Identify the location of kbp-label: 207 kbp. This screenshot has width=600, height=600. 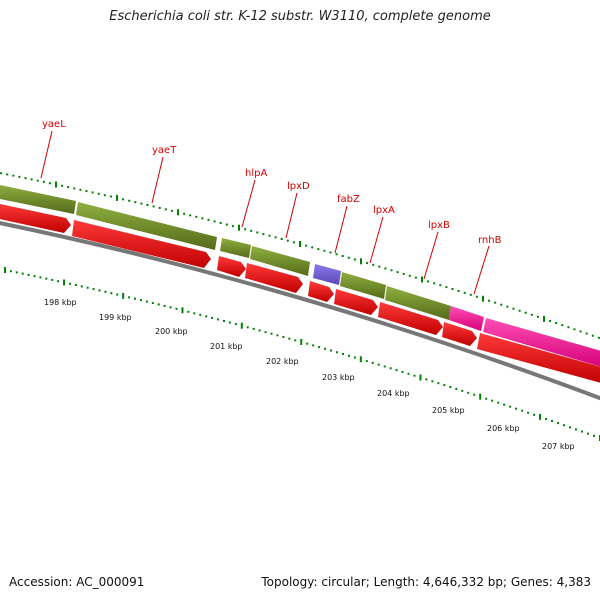
(558, 446).